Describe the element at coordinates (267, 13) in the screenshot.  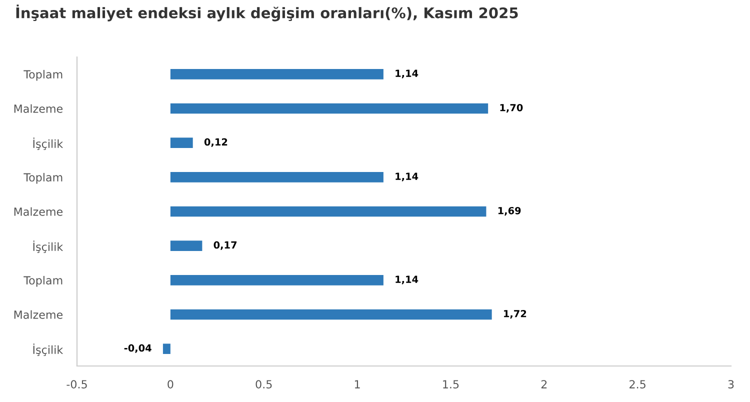
I see `chart-title: İnşaat maliyet endeksi aylık değişim oranları(%), Kasım 2025` at that location.